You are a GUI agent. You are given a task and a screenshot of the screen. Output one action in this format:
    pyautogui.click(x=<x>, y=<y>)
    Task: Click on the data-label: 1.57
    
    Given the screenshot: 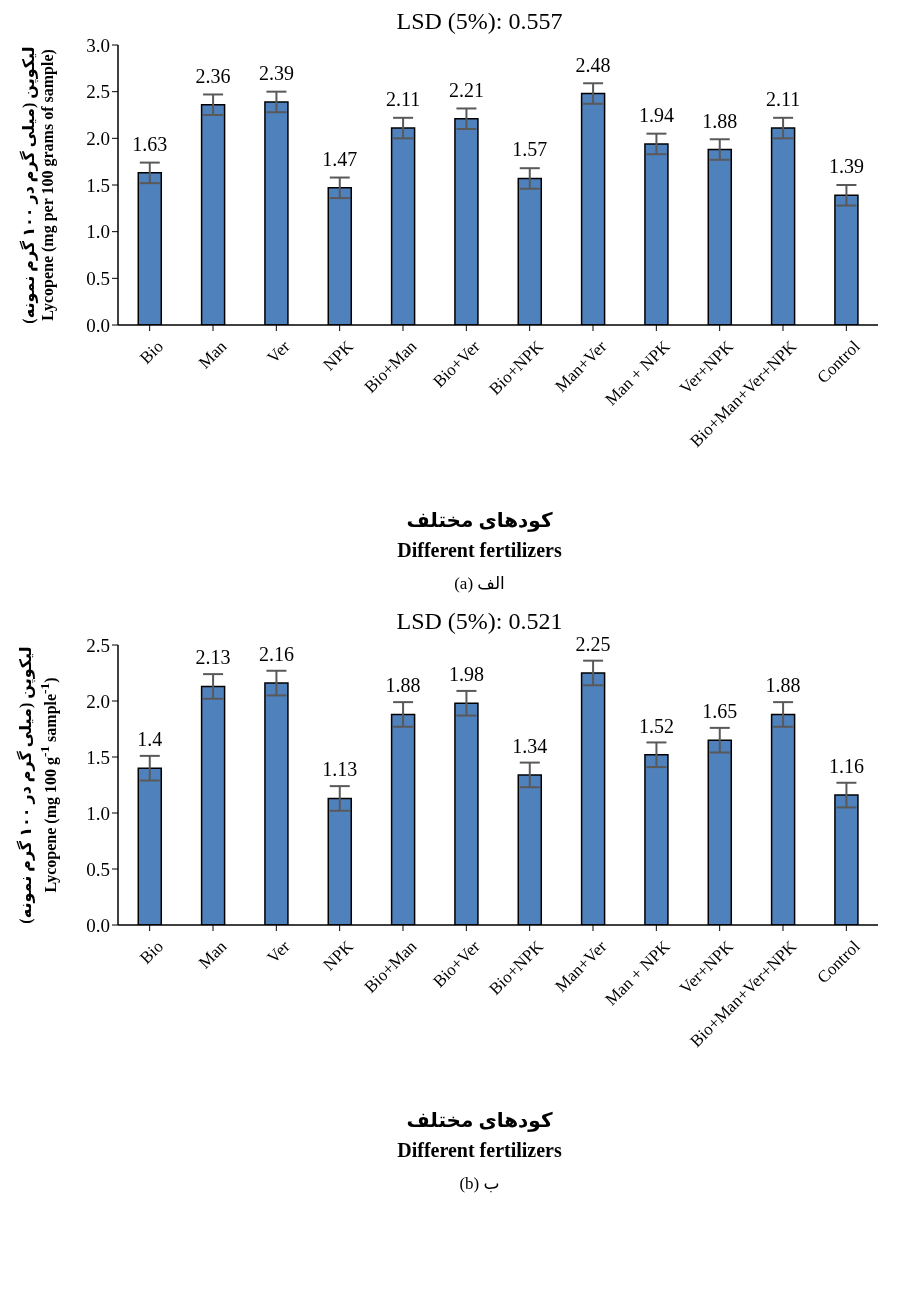 What is the action you would take?
    pyautogui.click(x=530, y=149)
    